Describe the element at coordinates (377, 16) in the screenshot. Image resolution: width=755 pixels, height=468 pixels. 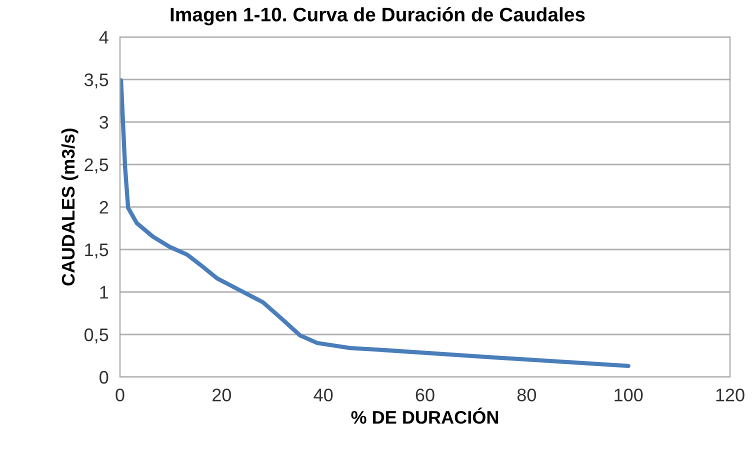
I see `chart-title: Imagen 1-10. Curva de Duración de Caudales` at that location.